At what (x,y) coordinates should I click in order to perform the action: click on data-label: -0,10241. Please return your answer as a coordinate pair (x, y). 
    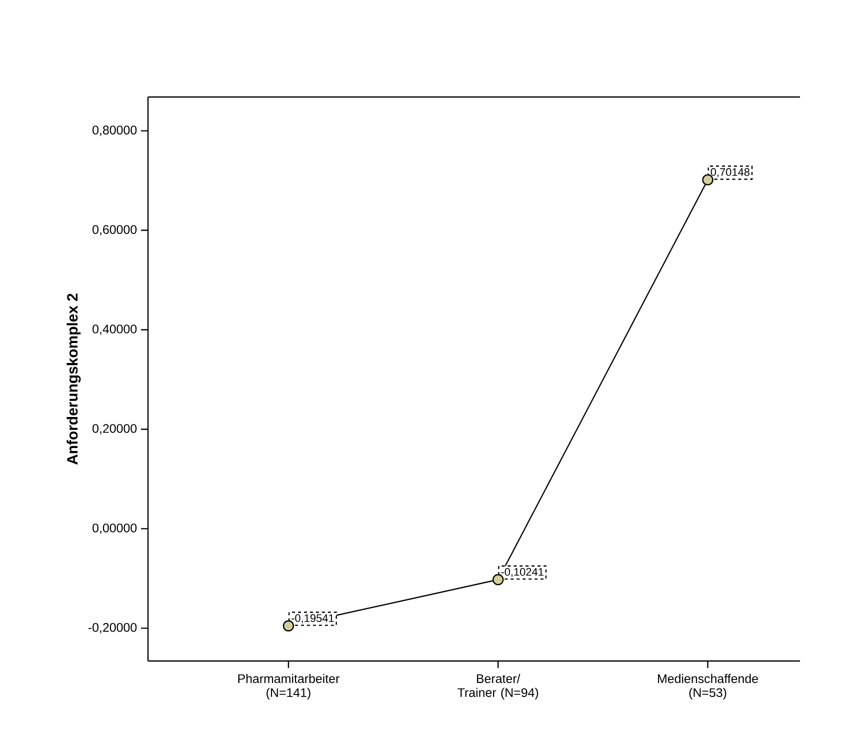
    Looking at the image, I should click on (522, 573).